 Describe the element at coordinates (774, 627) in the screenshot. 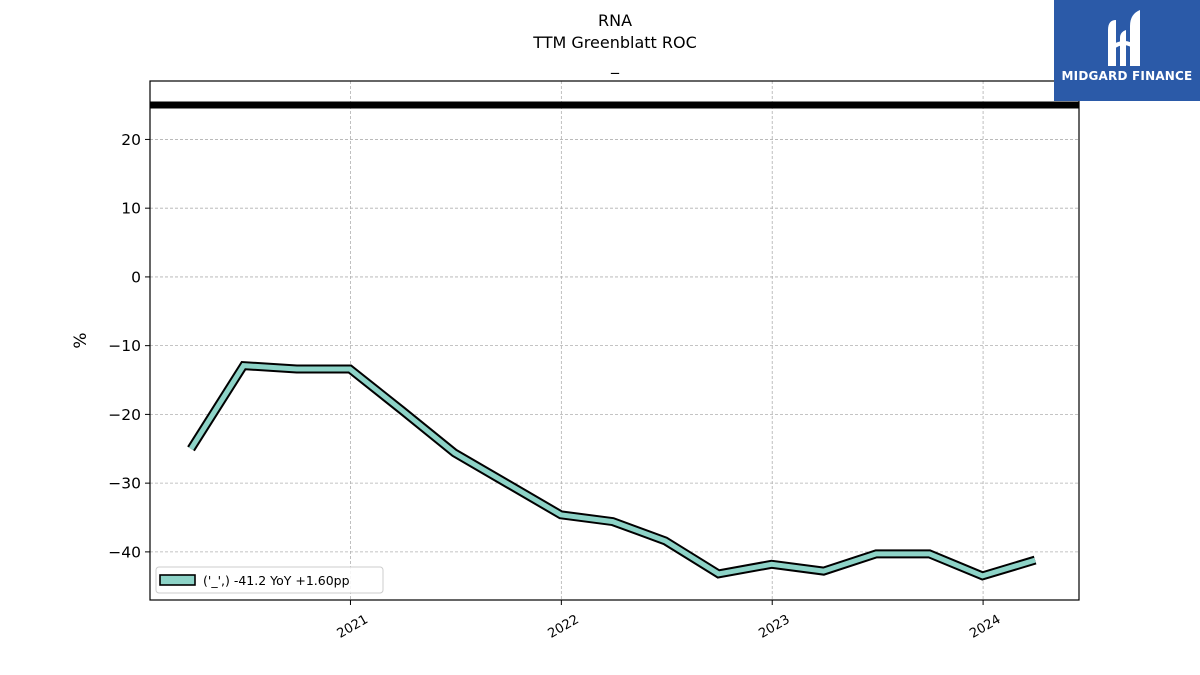

I see `x-tick-label: 2023` at that location.